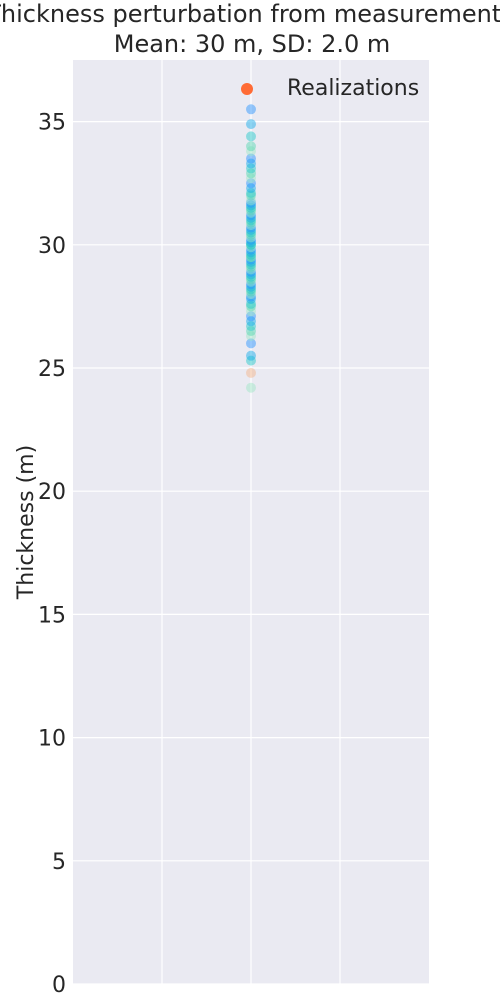 Image resolution: width=500 pixels, height=1000 pixels. Describe the element at coordinates (59, 862) in the screenshot. I see `y-tick-label-1: 5` at that location.